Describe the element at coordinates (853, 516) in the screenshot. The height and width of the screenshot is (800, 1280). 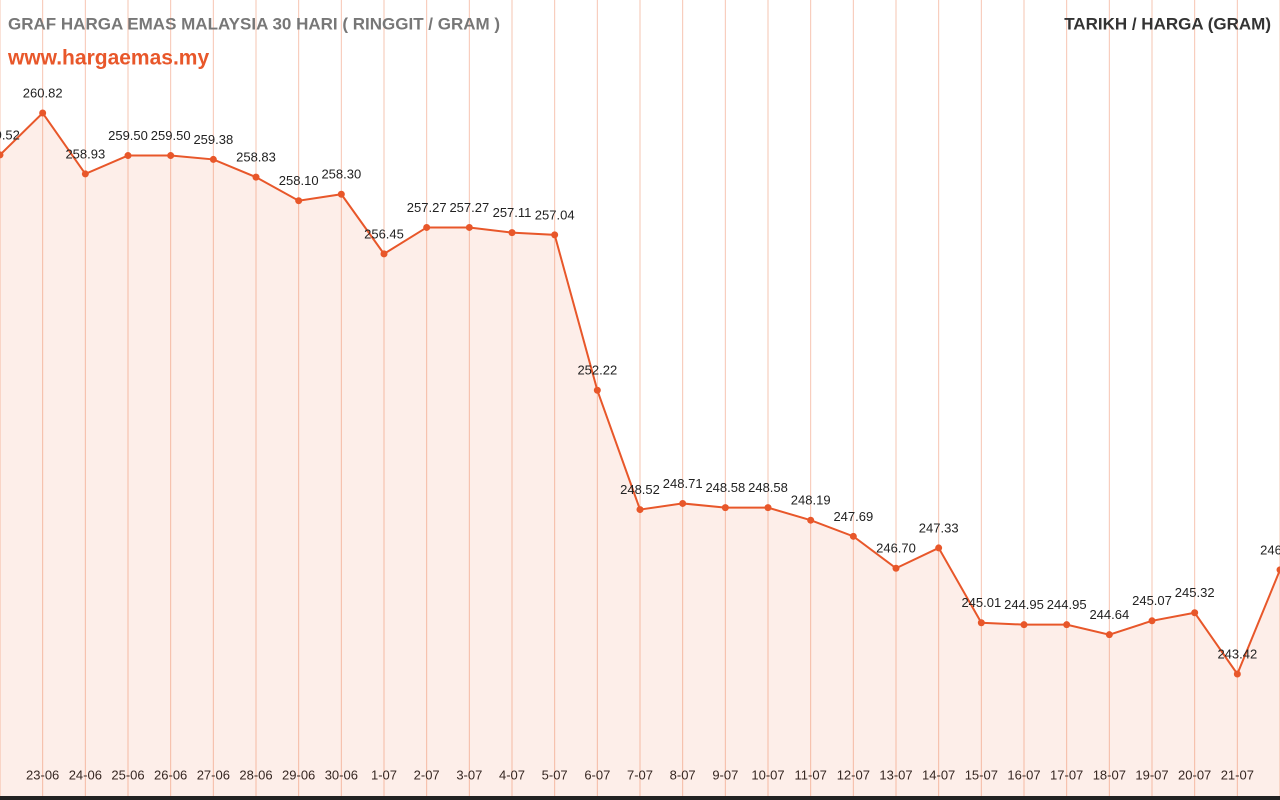
I see `data-label: 247.69` at that location.